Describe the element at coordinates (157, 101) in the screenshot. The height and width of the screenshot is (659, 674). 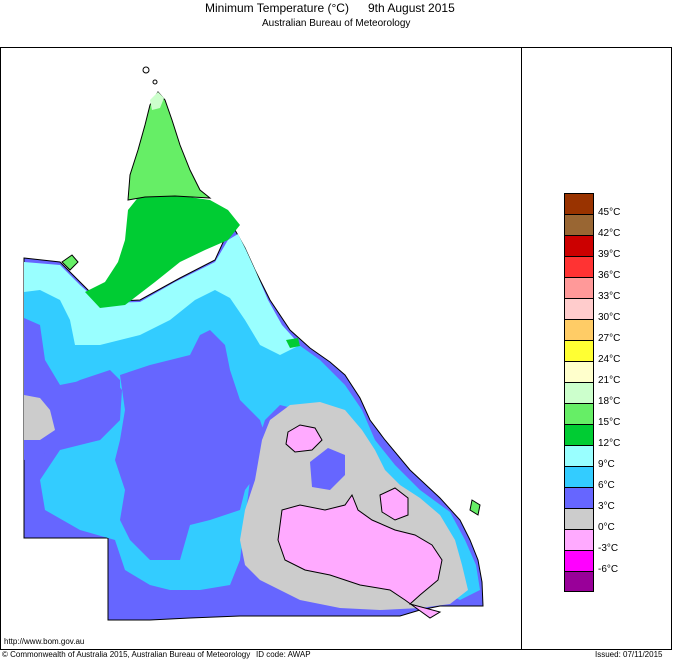
I see `zone-21c` at that location.